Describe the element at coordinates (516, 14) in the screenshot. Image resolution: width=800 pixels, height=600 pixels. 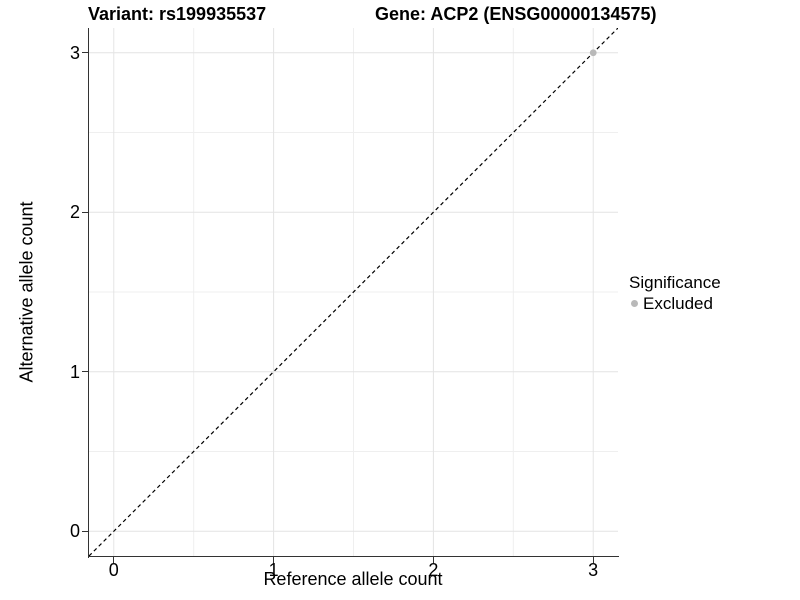
I see `plot-title-gene: Gene: ACP2 (ENSG00000134575)` at that location.